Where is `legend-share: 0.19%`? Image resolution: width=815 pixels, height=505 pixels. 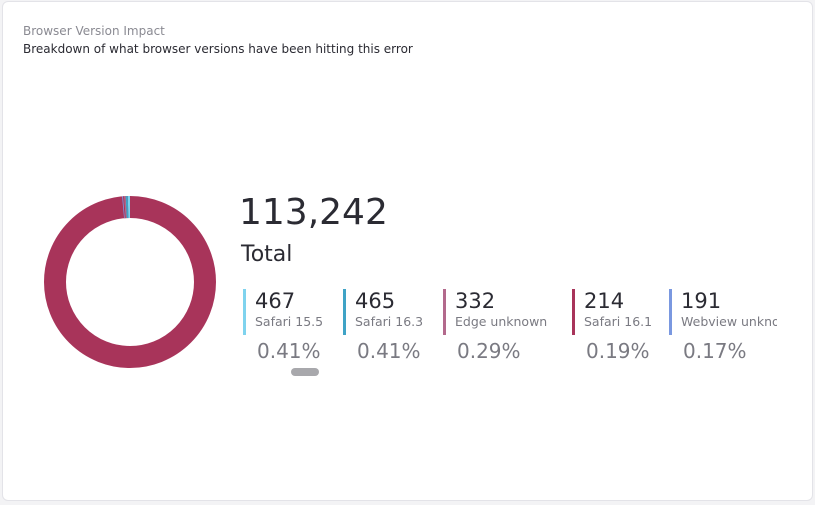
legend-share: 0.19% is located at coordinates (618, 351).